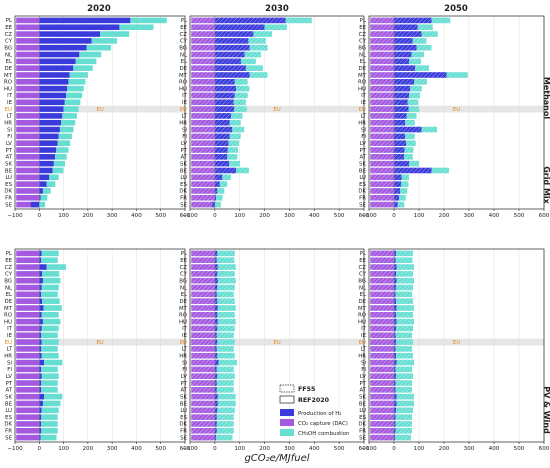 The height and width of the screenshot is (468, 550). I want to click on category-label: DK, so click(183, 425).